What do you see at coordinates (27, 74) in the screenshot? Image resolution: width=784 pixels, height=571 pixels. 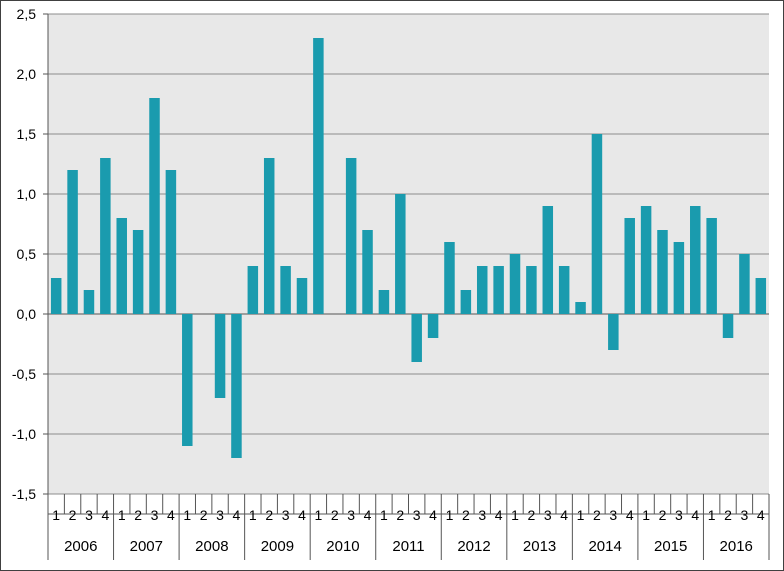 I see `y-tick-label: 2,0` at bounding box center [27, 74].